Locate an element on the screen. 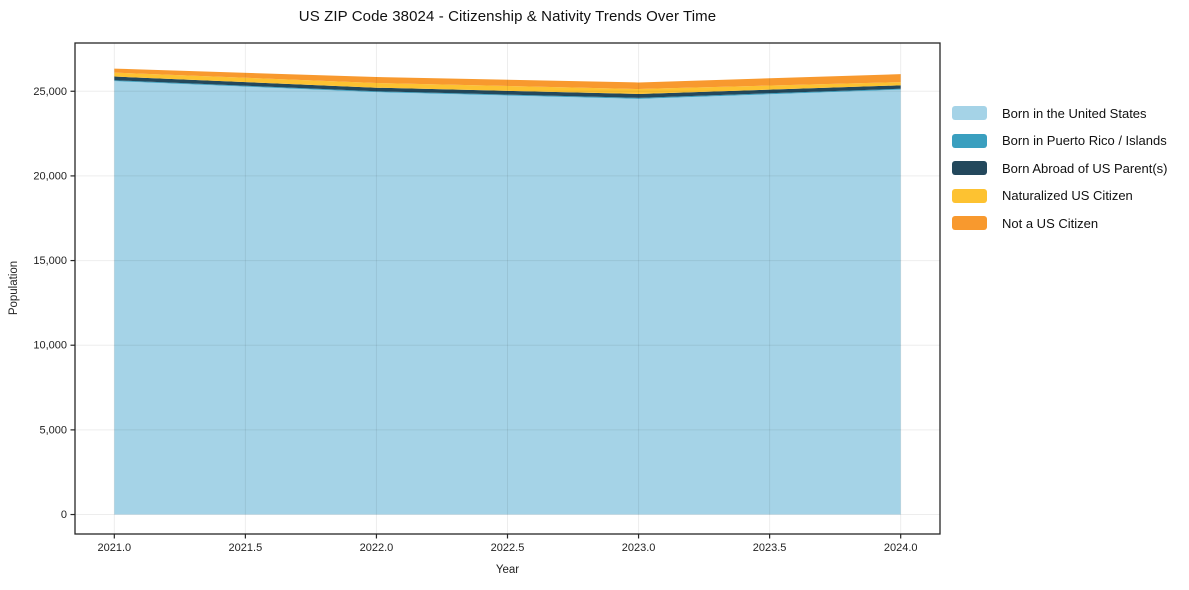 This screenshot has width=1189, height=590. area-born-abroad-of-us-parent-s is located at coordinates (507, 87).